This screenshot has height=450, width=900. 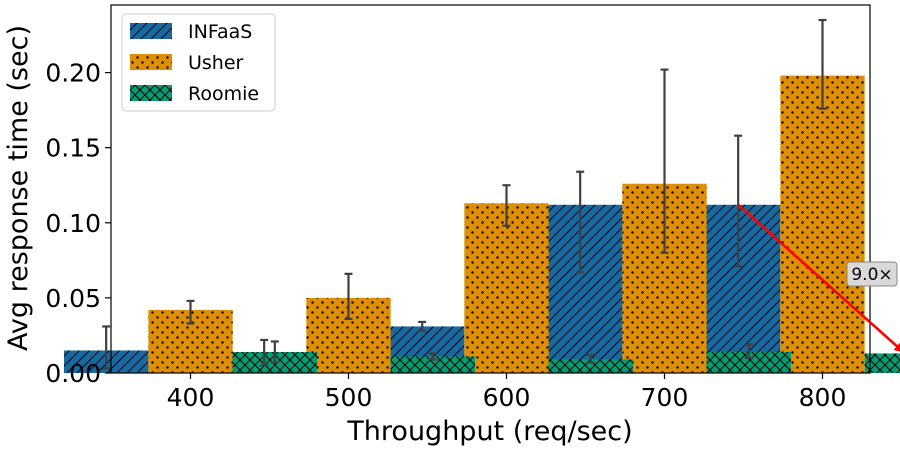 I want to click on legend-label-roomie: Roomie, so click(x=223, y=94).